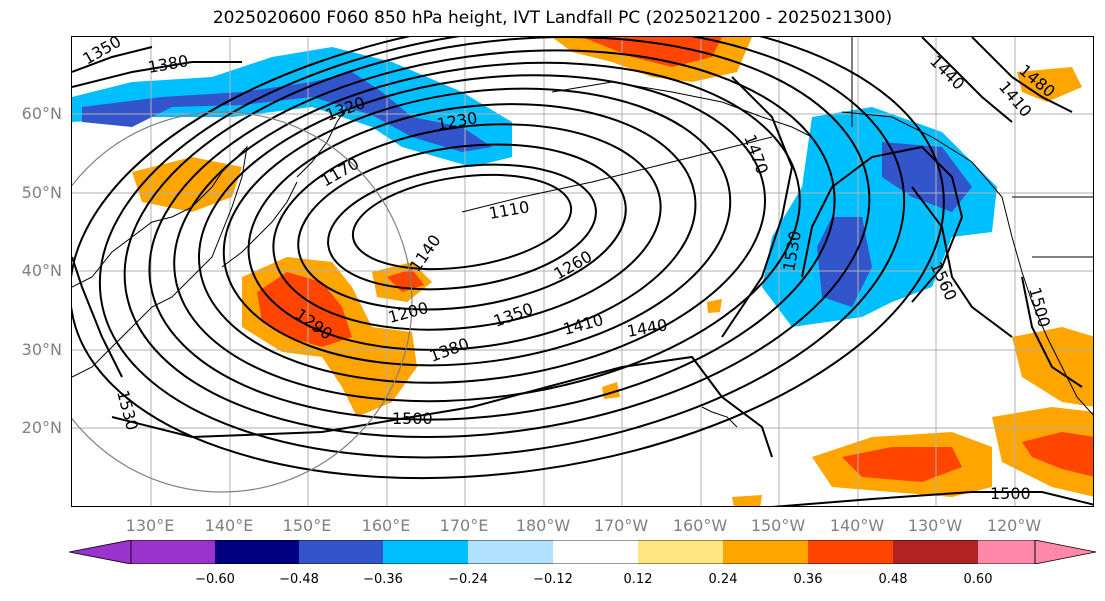 This screenshot has height=601, width=1105. Describe the element at coordinates (340, 172) in the screenshot. I see `contour-label: 1170` at that location.